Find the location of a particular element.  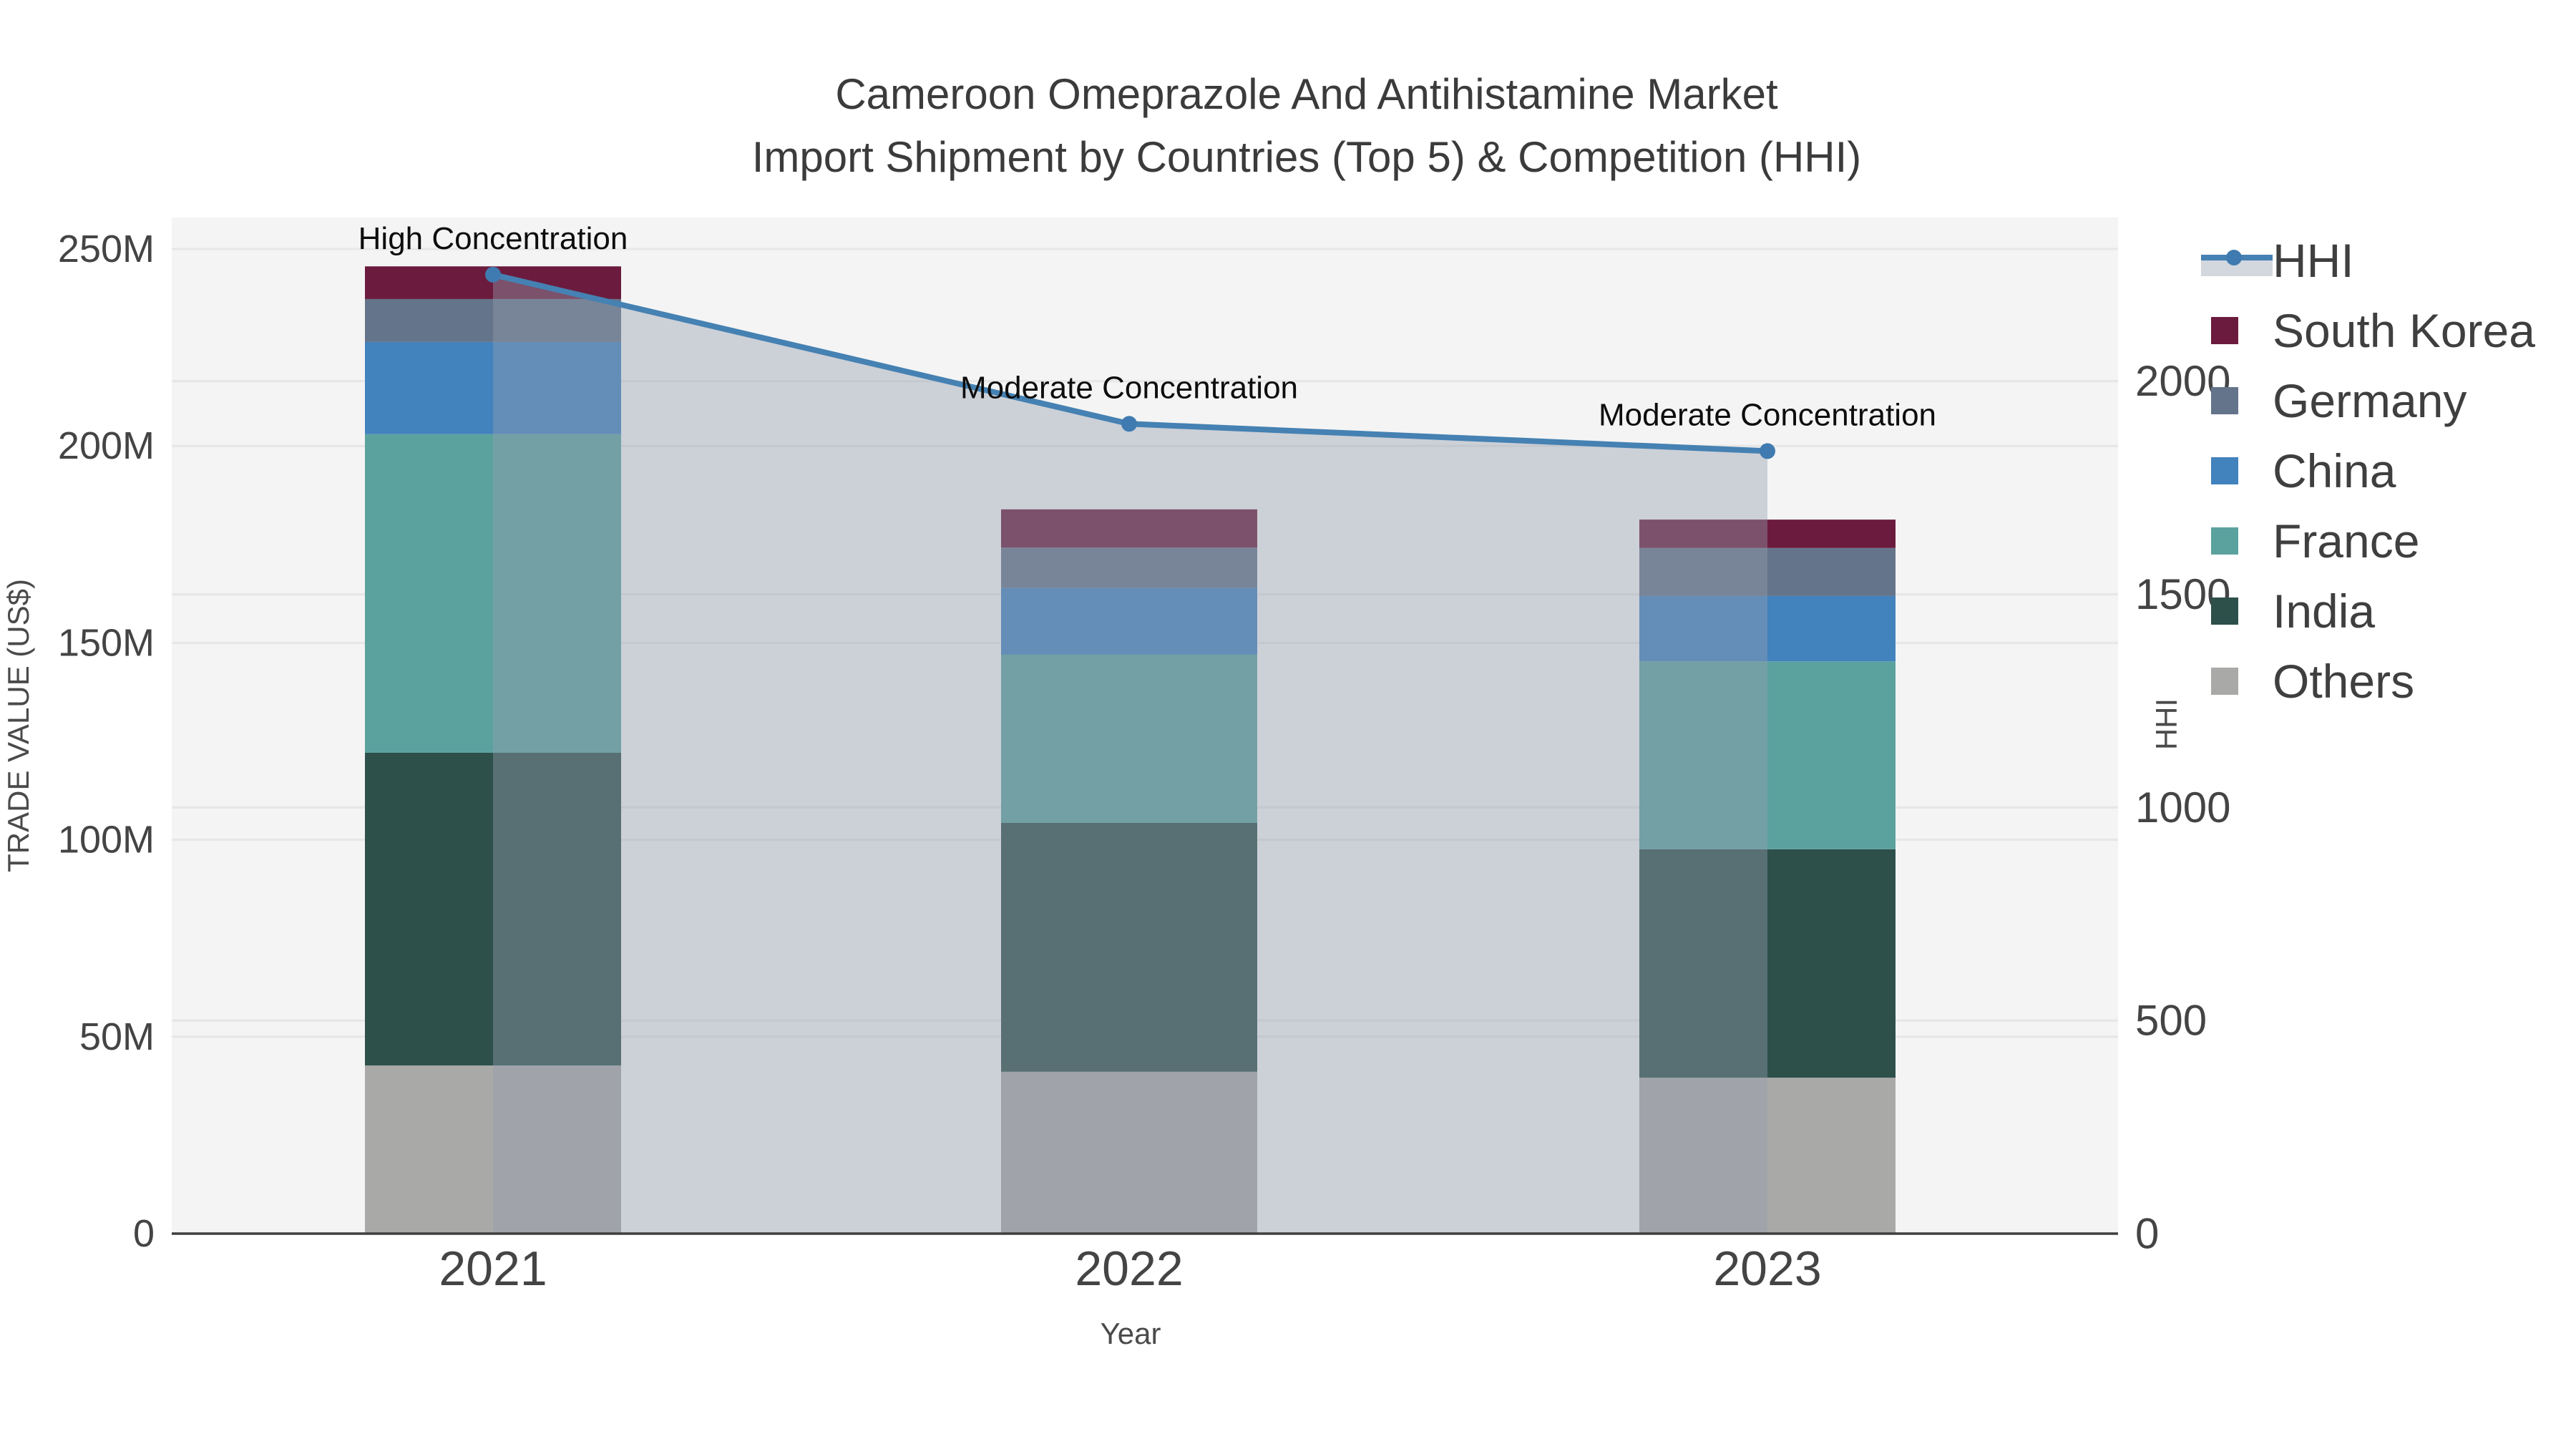

bar-segment-south-korea-2023 is located at coordinates (1767, 533).